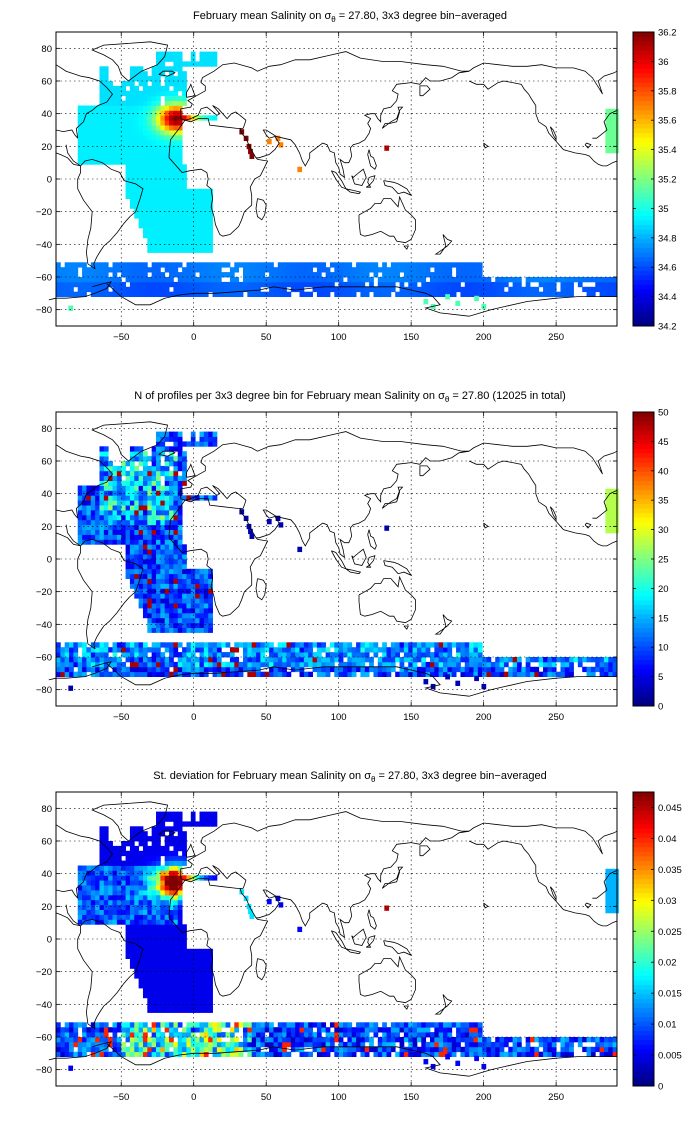 This screenshot has height=1140, width=696. Describe the element at coordinates (44, 625) in the screenshot. I see `y-tick-label: −40` at that location.